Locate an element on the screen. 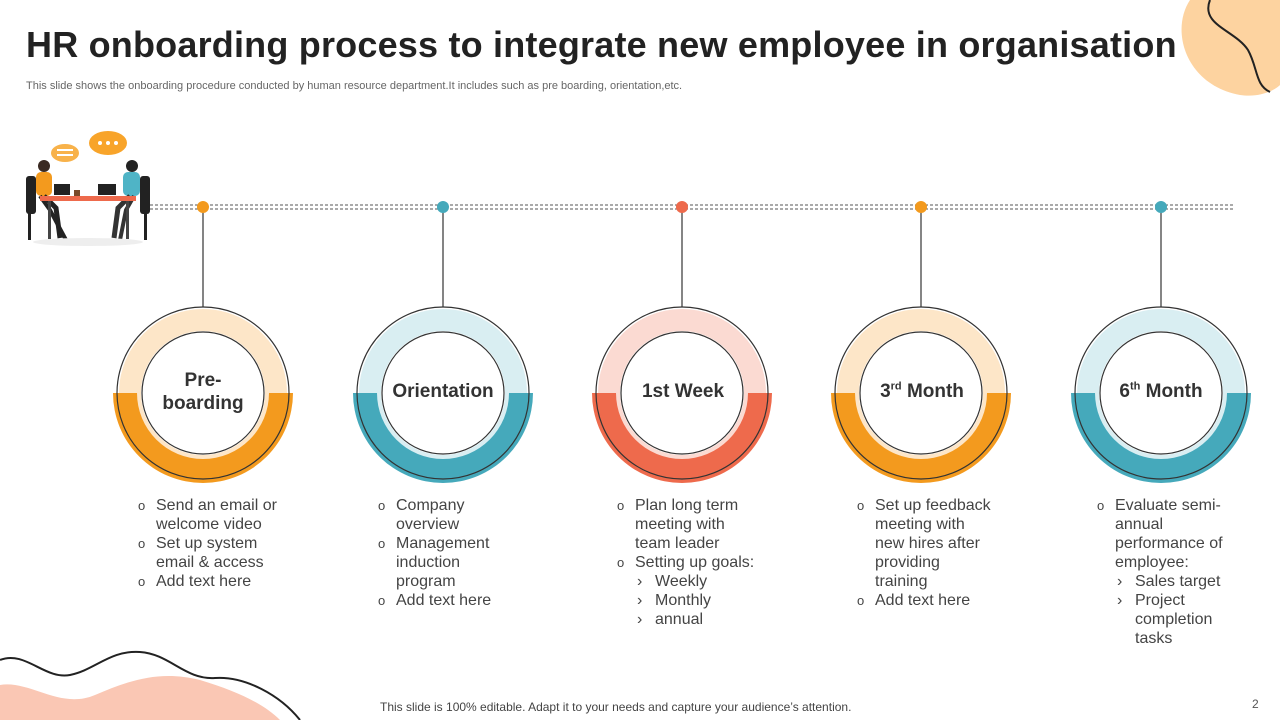 This screenshot has width=1280, height=720. corner-decoration-bottom-left is located at coordinates (150, 685).